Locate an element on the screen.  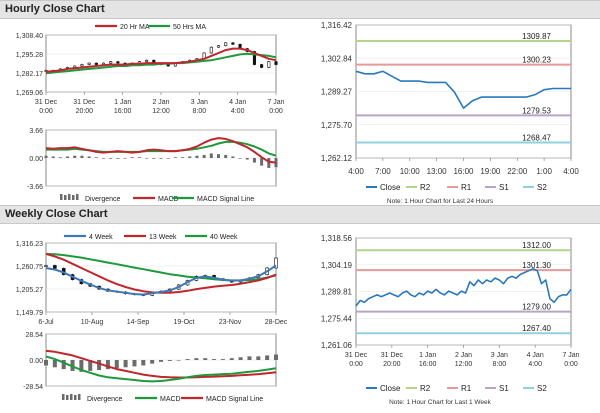
hourly-pivot-ytick-label: 1,275.70 is located at coordinates (337, 125).